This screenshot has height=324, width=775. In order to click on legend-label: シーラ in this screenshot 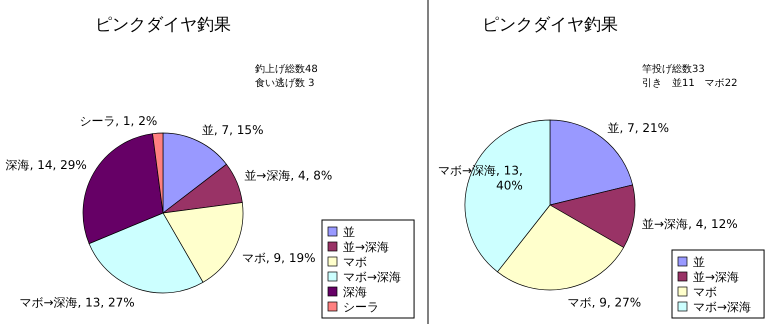, I will do `click(361, 307)`.